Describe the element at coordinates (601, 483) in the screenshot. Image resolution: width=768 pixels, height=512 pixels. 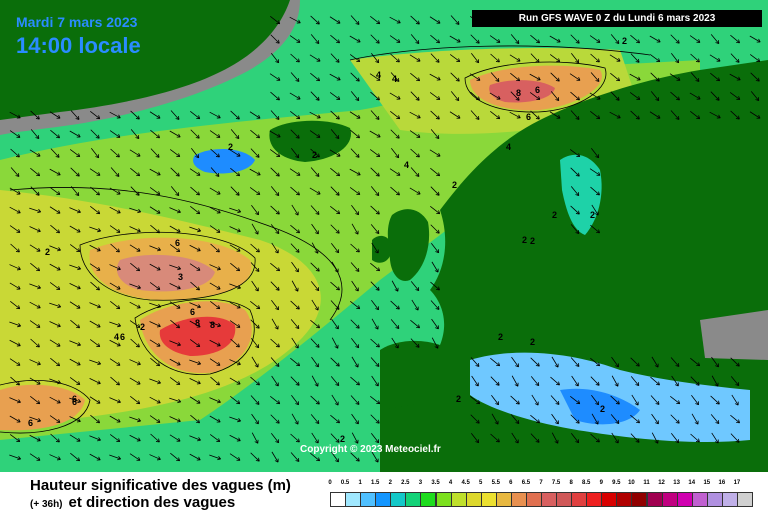
I see `scale-tick-label: 9` at that location.